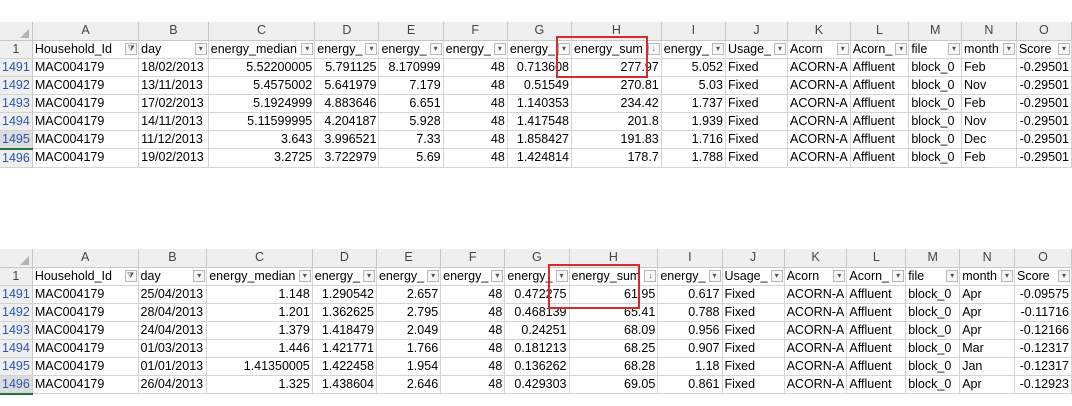 Image resolution: width=1072 pixels, height=406 pixels. I want to click on cell-h: 68.28, so click(614, 366).